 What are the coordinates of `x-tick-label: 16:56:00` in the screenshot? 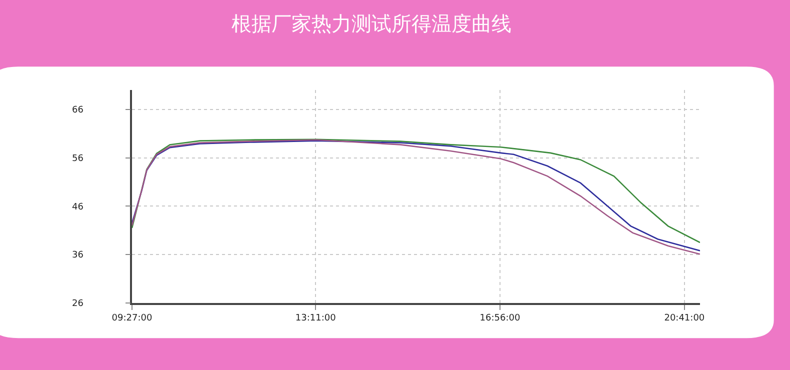 It's located at (500, 319).